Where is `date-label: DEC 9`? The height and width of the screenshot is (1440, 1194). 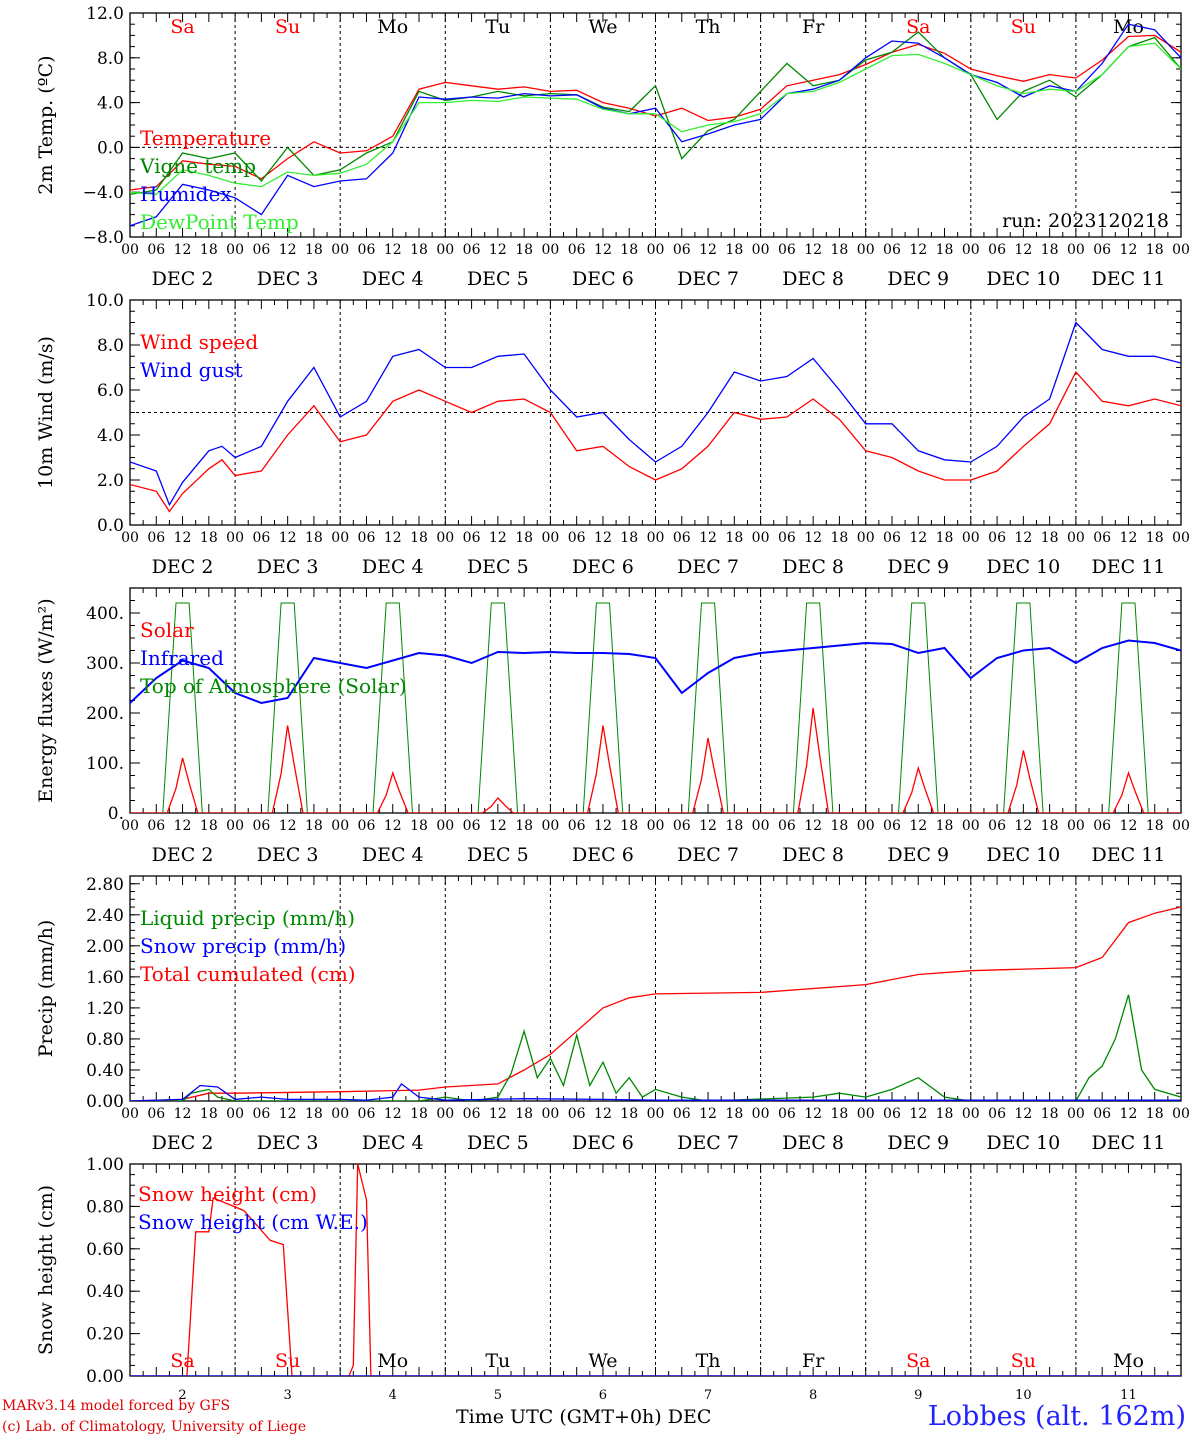
date-label: DEC 9 is located at coordinates (918, 567).